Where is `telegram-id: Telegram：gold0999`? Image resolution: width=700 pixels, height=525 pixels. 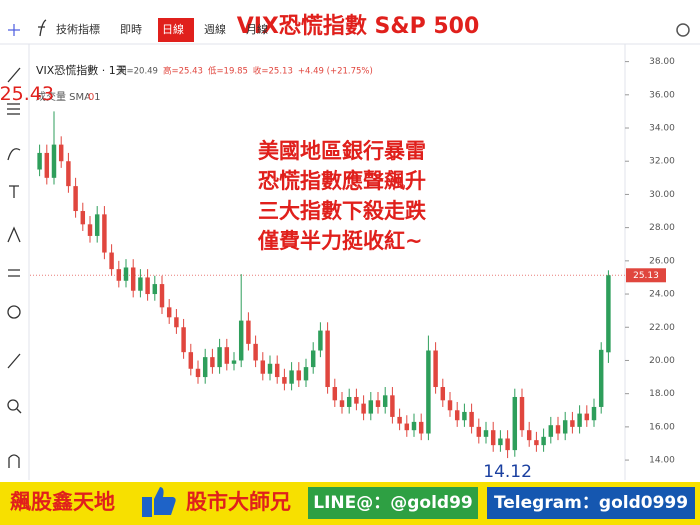
telegram-id: Telegram：gold0999 is located at coordinates (591, 503).